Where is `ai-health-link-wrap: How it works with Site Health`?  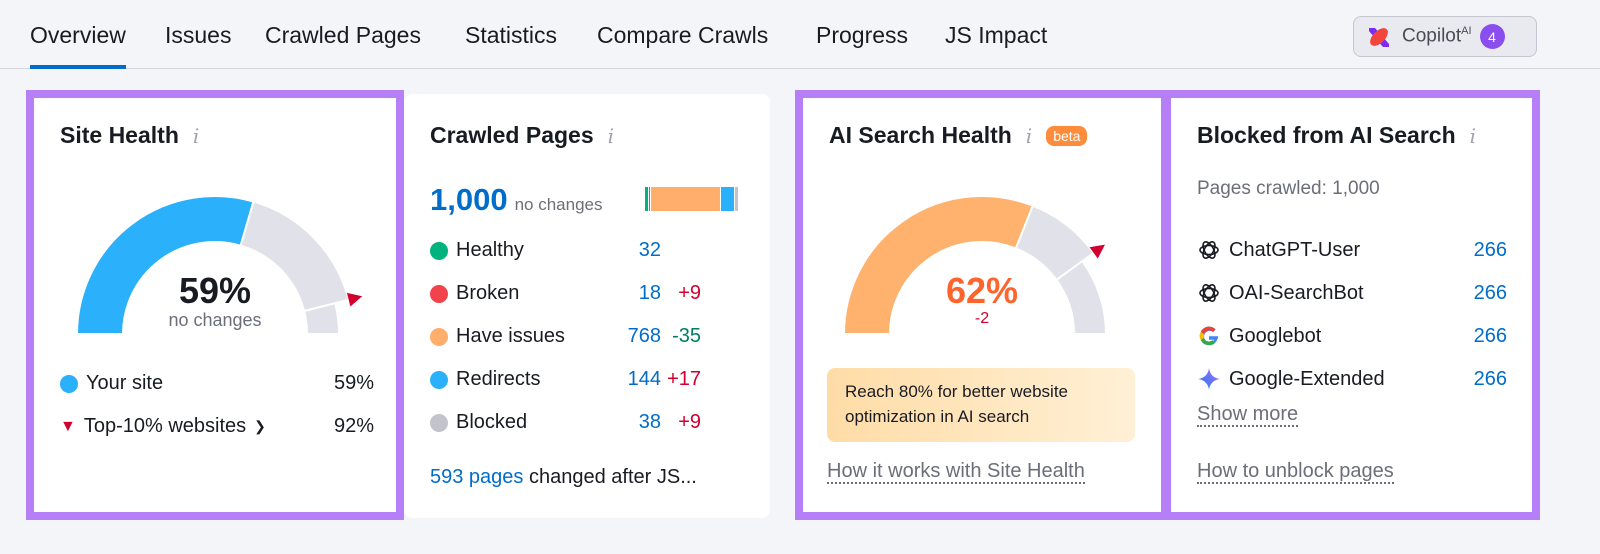 ai-health-link-wrap: How it works with Site Health is located at coordinates (956, 472).